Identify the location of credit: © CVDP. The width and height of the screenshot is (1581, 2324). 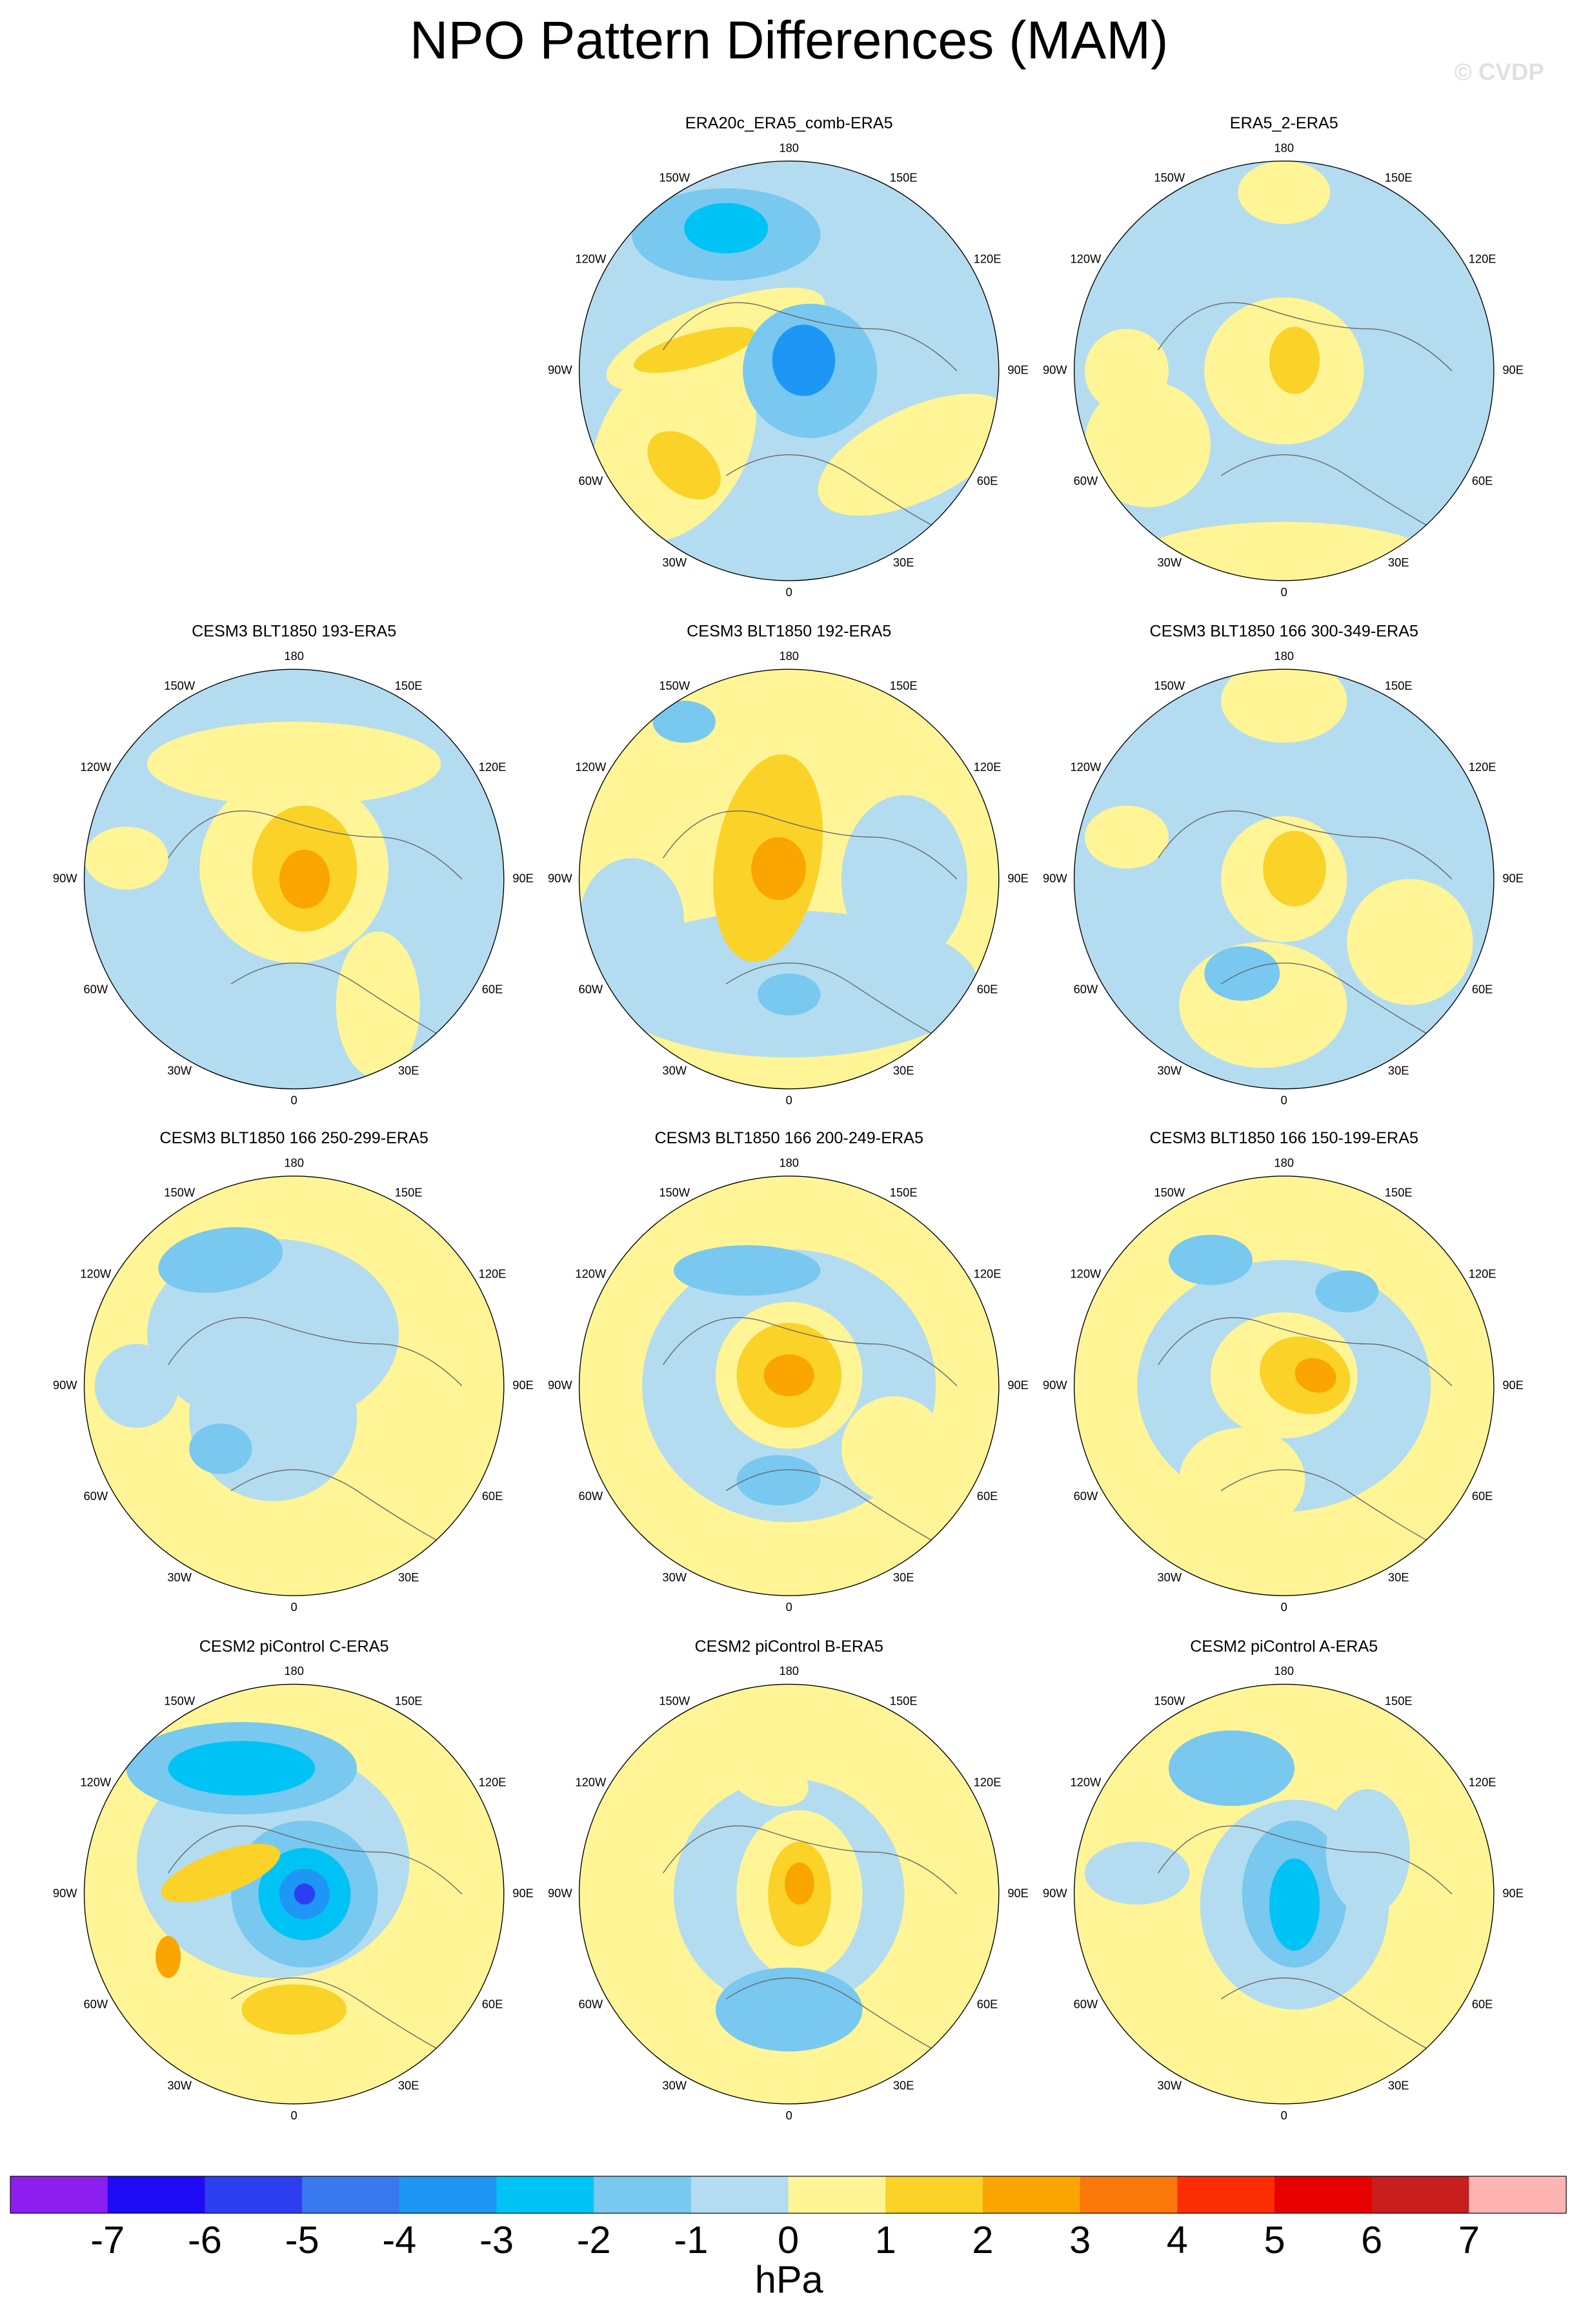
(1499, 72).